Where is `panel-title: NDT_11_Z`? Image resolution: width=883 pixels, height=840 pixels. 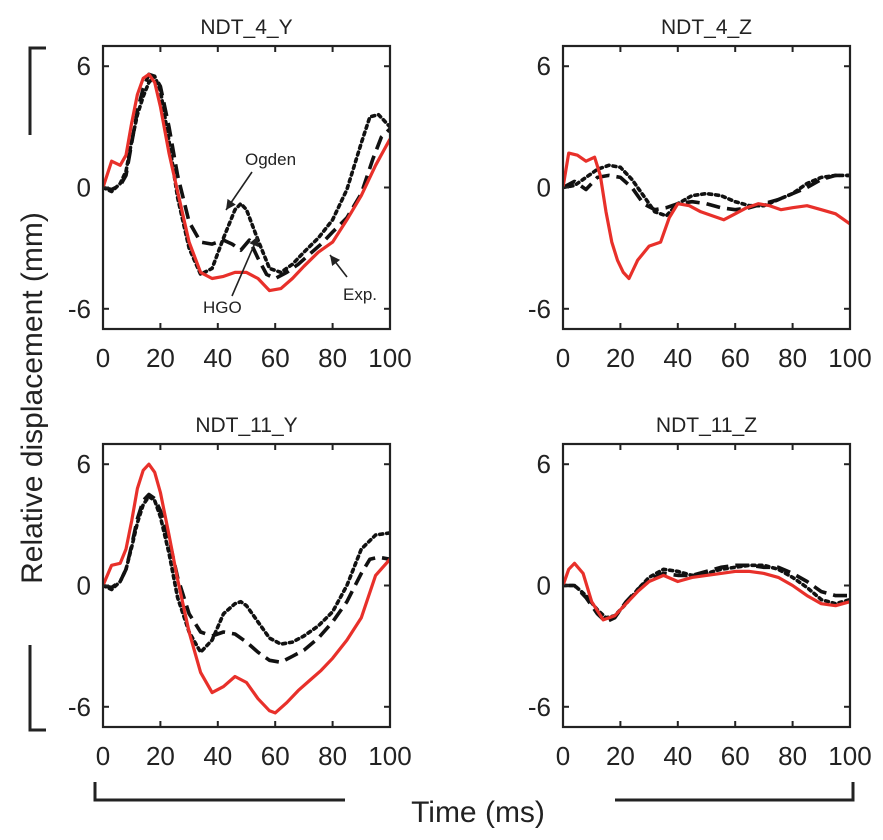 panel-title: NDT_11_Z is located at coordinates (706, 425).